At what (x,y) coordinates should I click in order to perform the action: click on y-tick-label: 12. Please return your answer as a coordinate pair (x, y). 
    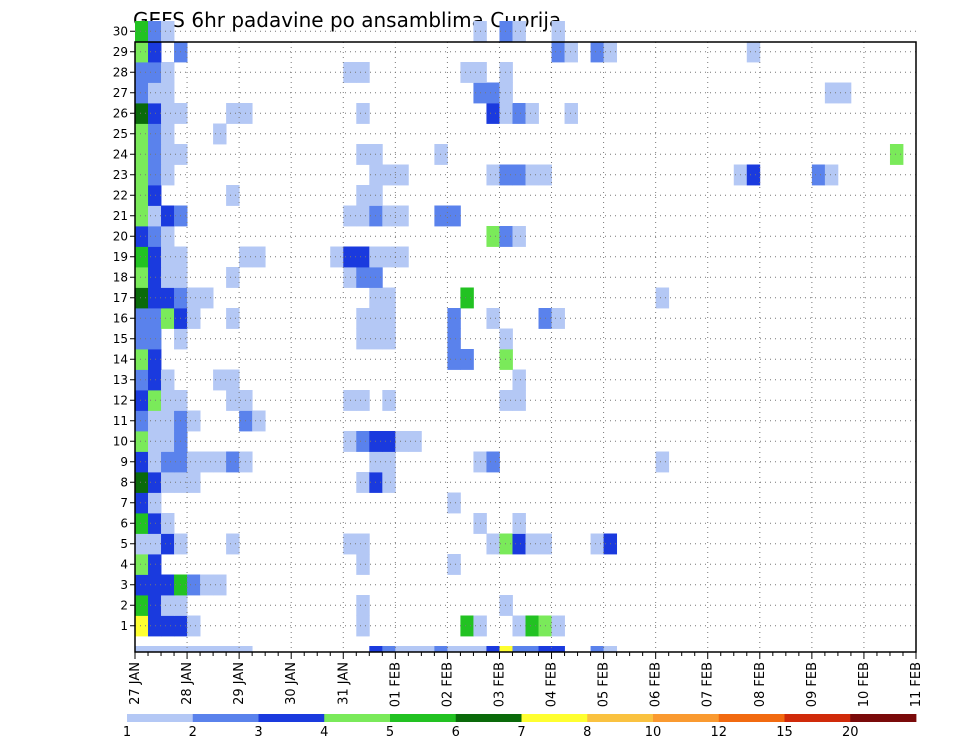
    Looking at the image, I should click on (120, 400).